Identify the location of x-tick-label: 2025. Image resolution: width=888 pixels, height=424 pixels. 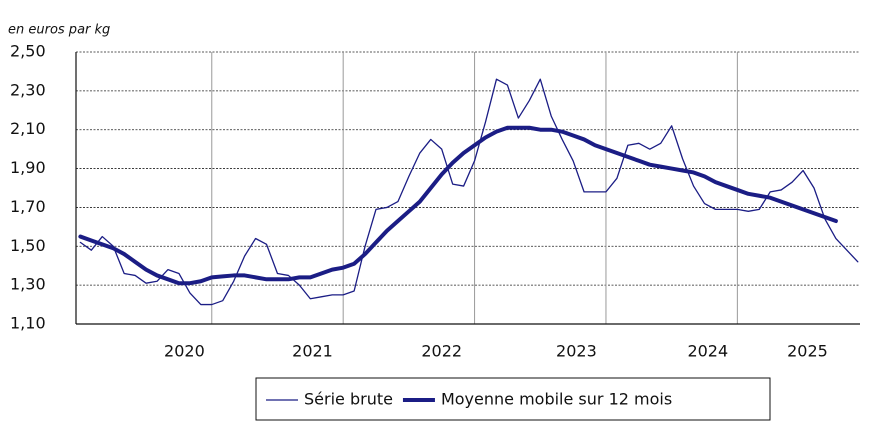
(807, 351).